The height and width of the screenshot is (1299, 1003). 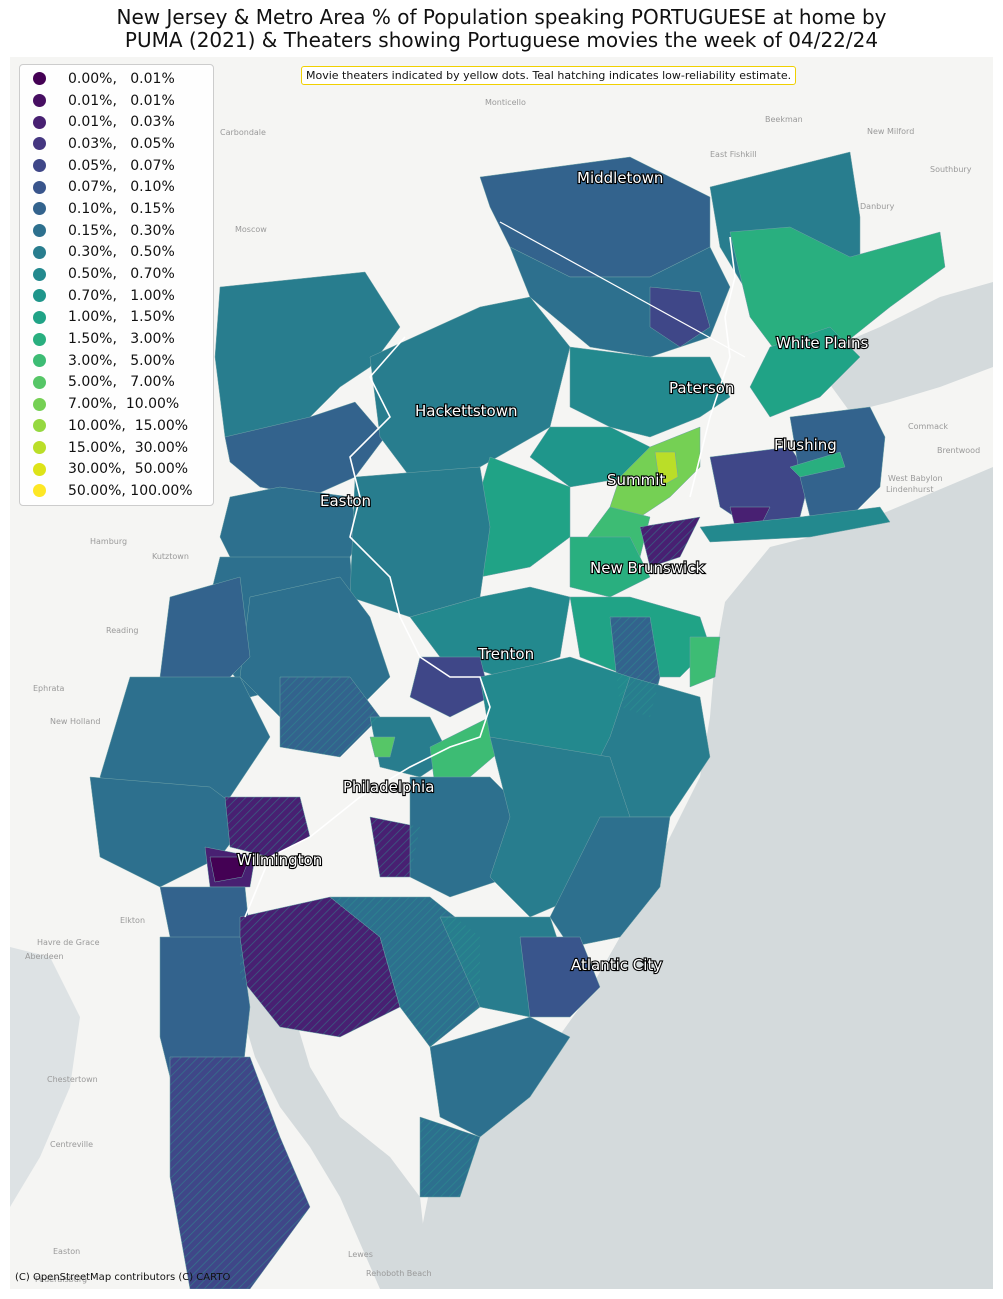 What do you see at coordinates (116, 383) in the screenshot?
I see `legend-item: 5.00%, 7.00%` at bounding box center [116, 383].